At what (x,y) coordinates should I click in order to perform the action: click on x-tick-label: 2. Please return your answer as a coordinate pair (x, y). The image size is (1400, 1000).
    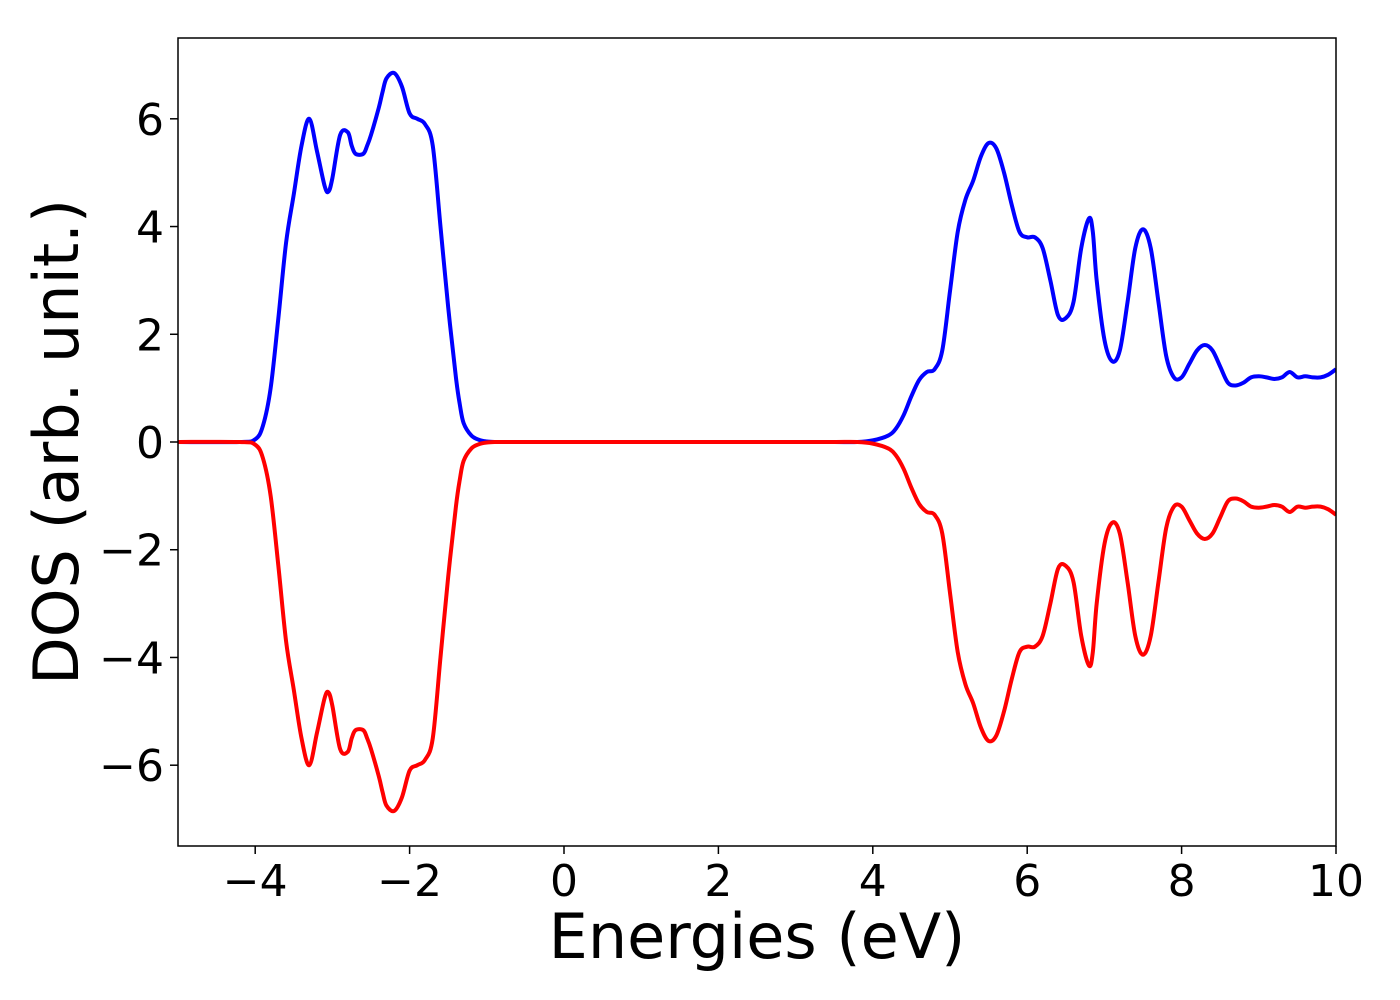
    Looking at the image, I should click on (718, 881).